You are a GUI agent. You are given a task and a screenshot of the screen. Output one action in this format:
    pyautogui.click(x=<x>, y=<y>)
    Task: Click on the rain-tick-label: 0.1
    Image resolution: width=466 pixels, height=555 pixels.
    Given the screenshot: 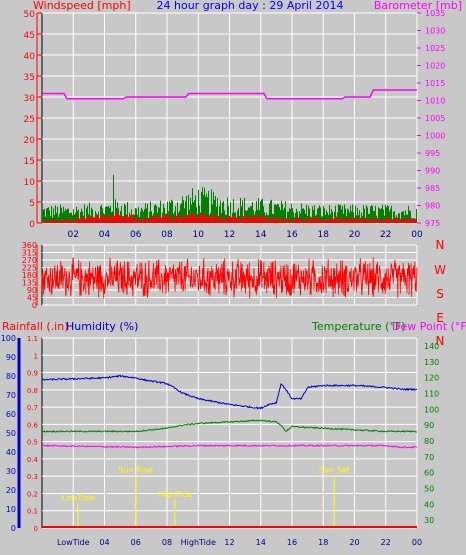 What is the action you would take?
    pyautogui.click(x=32, y=512)
    